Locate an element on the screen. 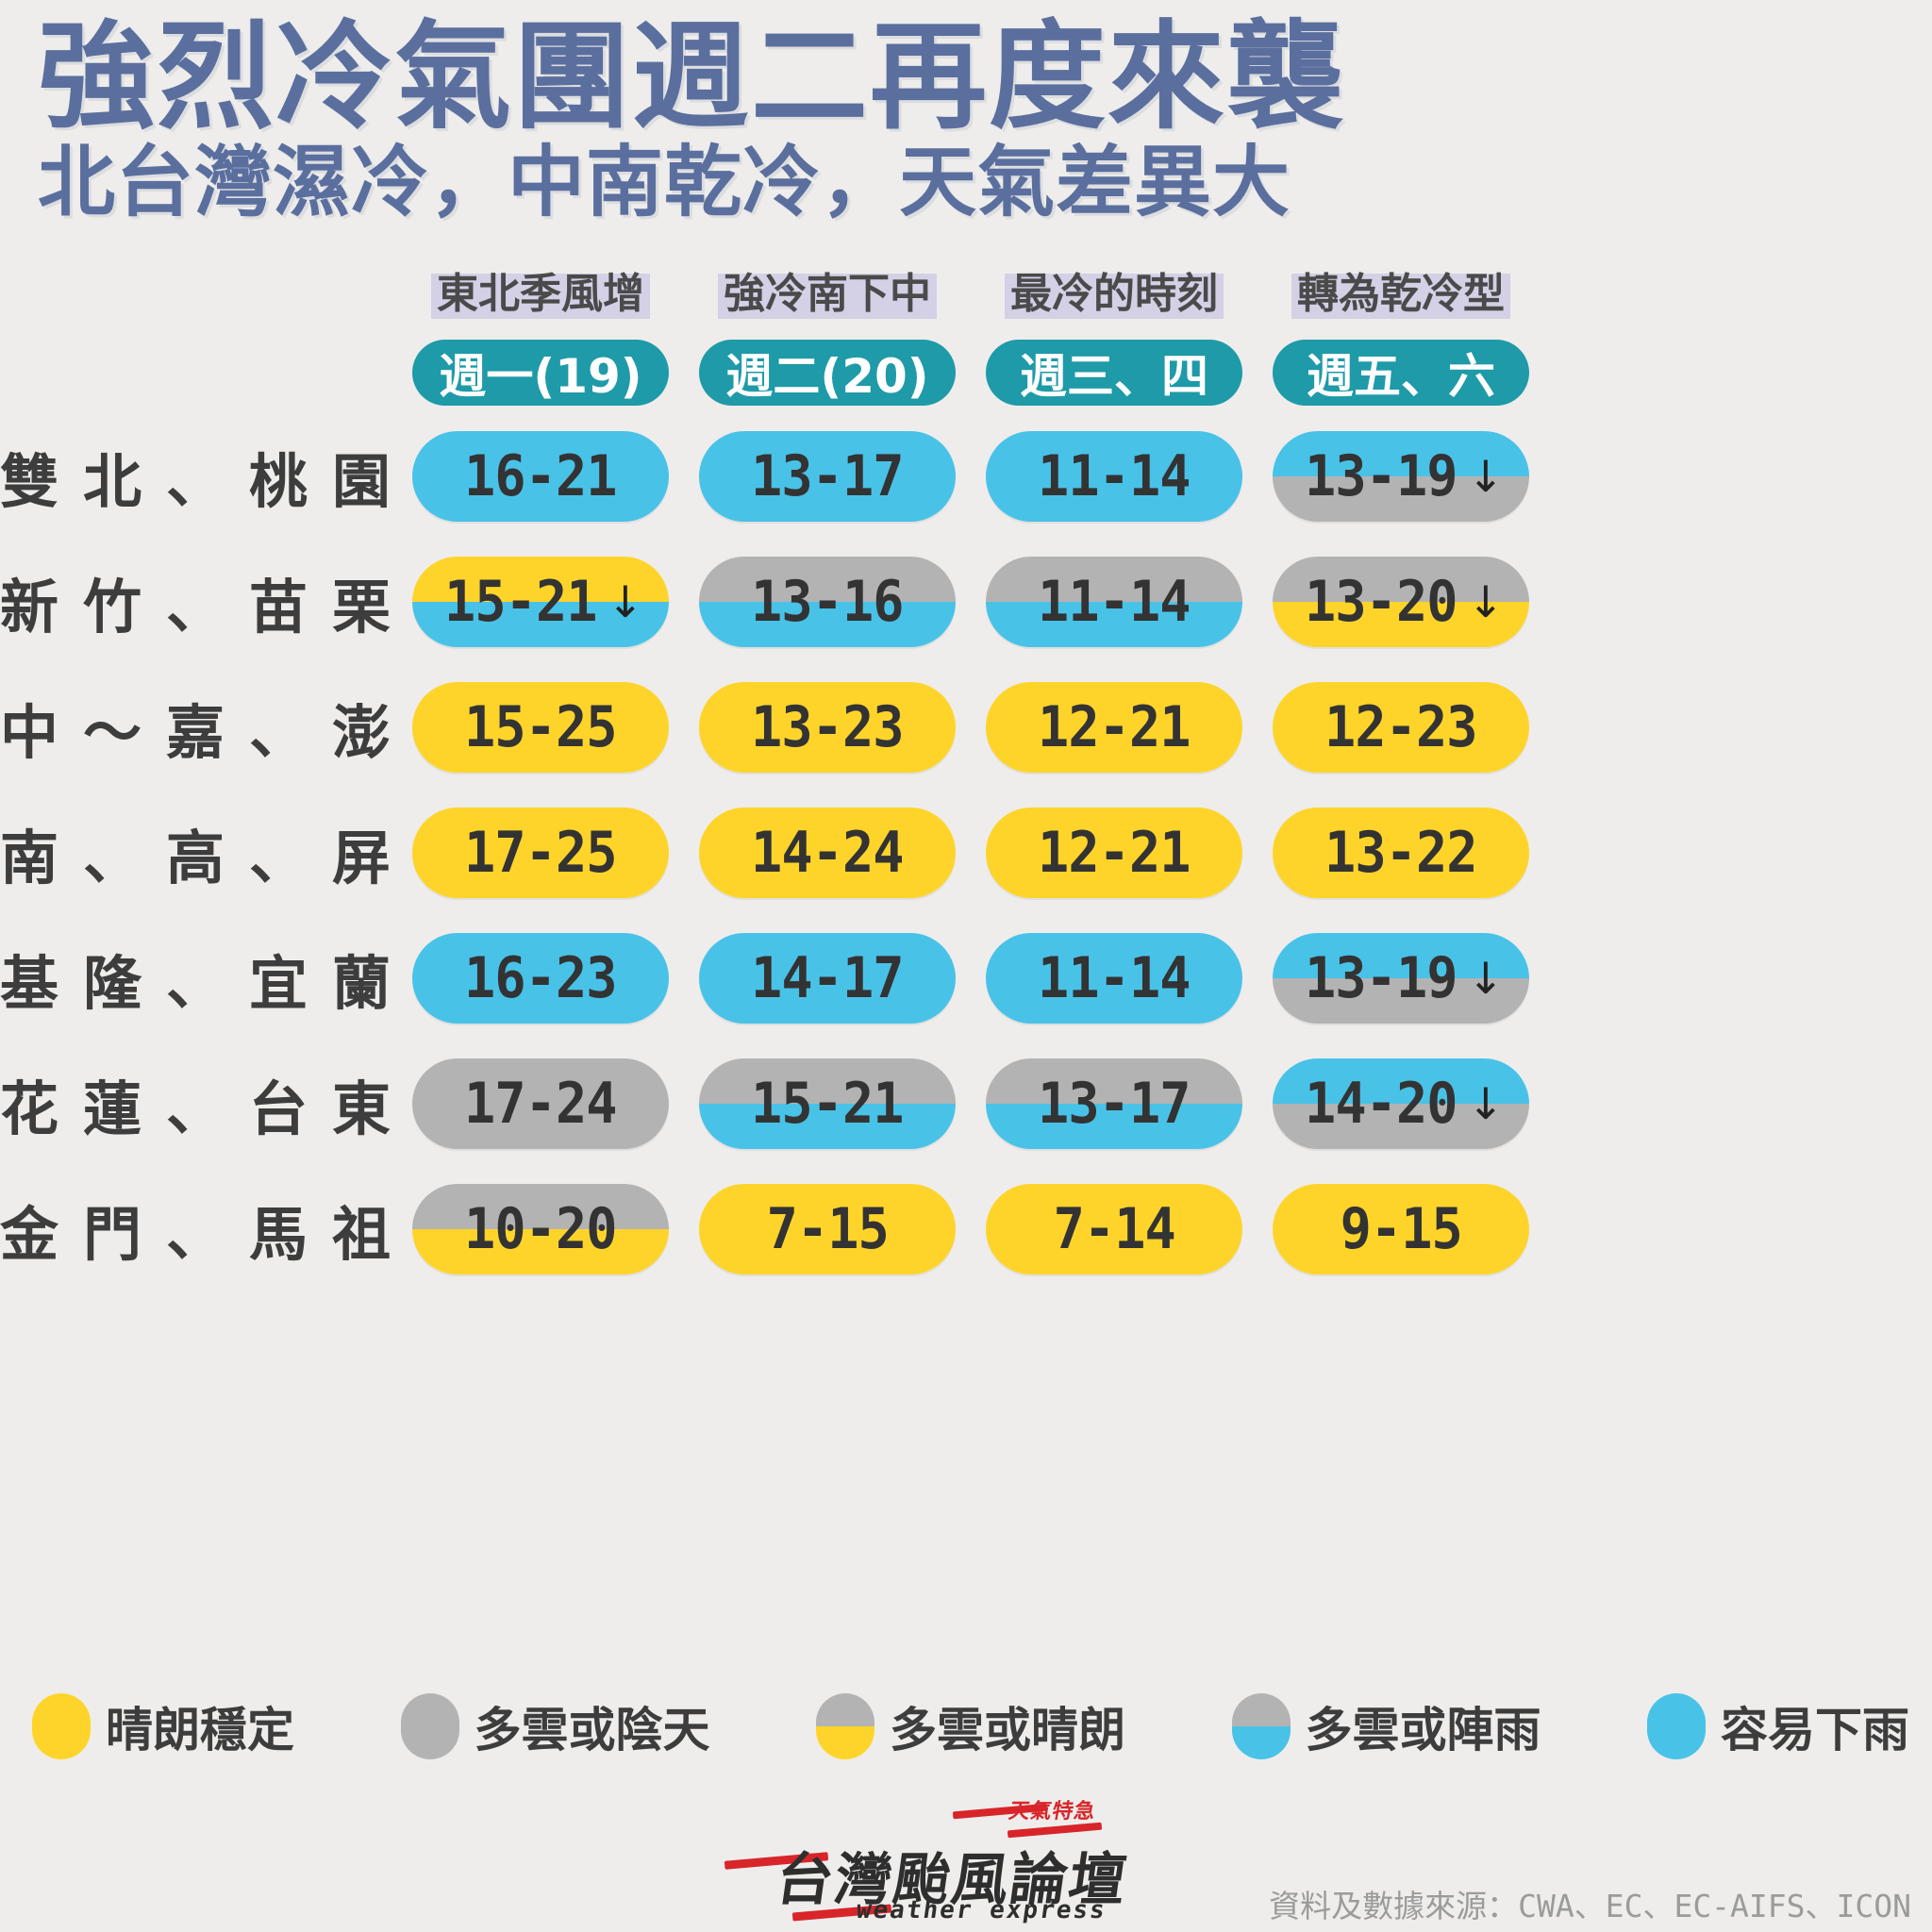  temperature-range: 10-20 is located at coordinates (540, 1228).